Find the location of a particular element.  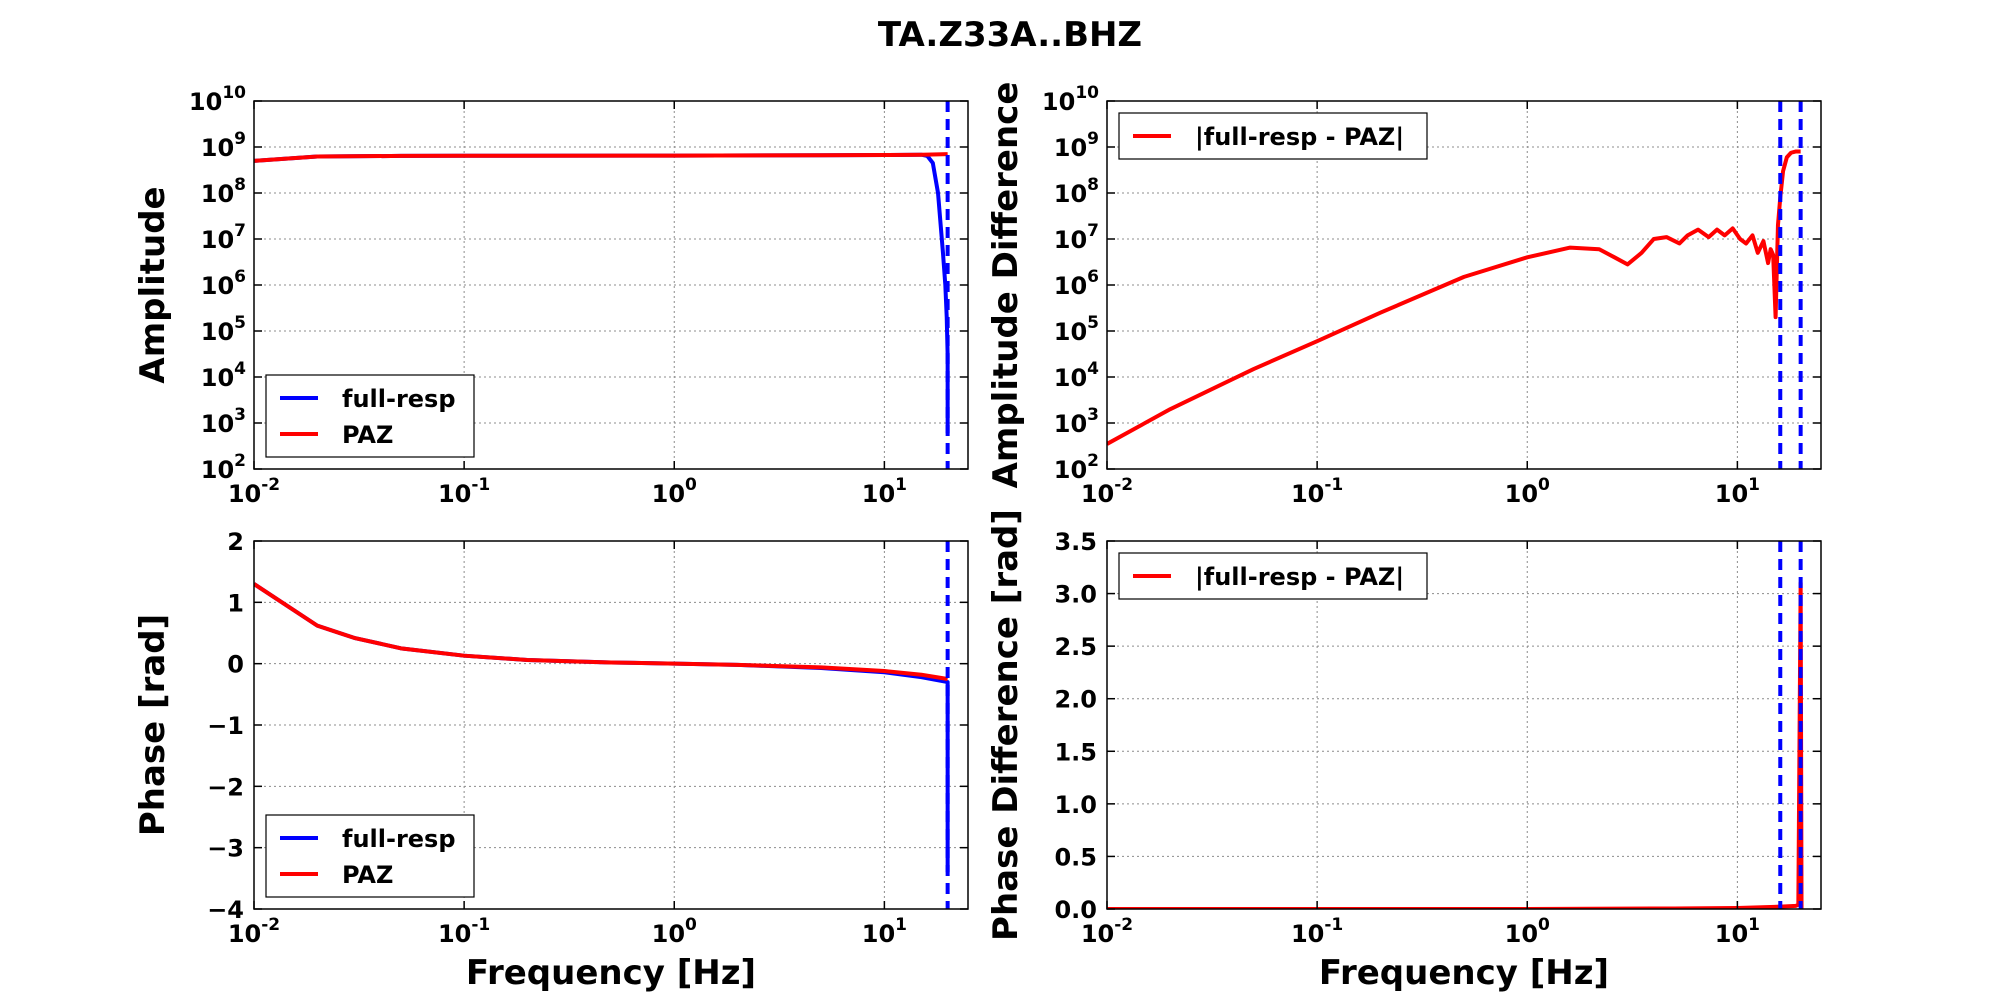

y-axis-label: Amplitude Difference is located at coordinates (1006, 285).